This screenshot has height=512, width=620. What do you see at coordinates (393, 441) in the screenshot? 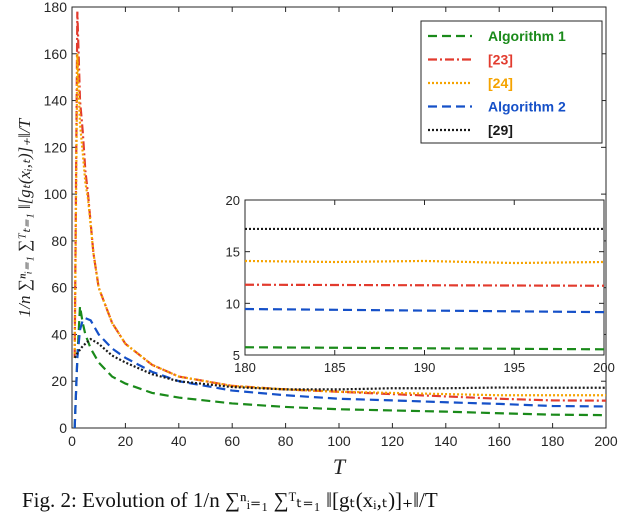
I see `x-tick-label: 120` at bounding box center [393, 441].